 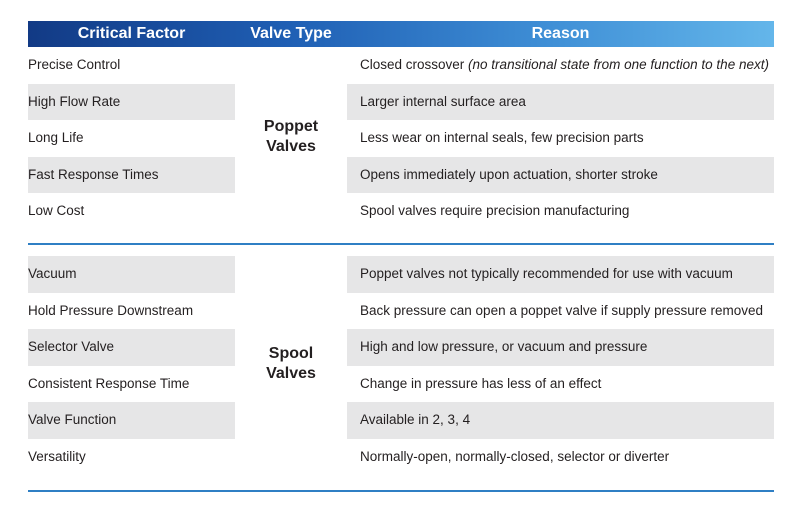 What do you see at coordinates (291, 33) in the screenshot?
I see `header-valve-type: Valve Type` at bounding box center [291, 33].